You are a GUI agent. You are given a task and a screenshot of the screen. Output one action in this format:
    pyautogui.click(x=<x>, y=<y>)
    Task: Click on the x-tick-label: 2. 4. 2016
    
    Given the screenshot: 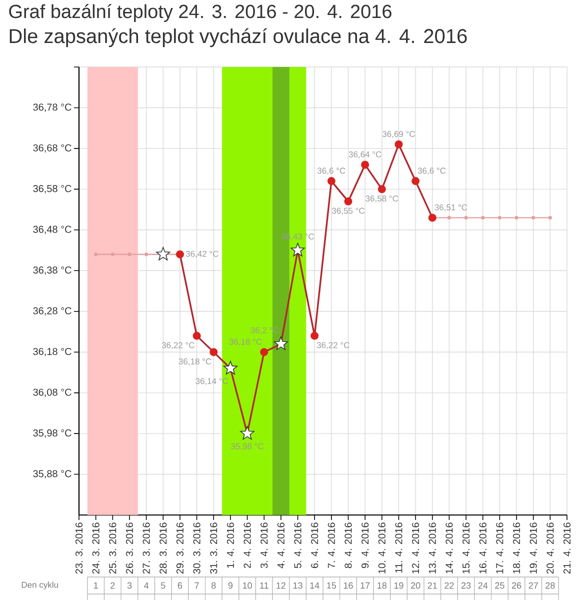 What is the action you would take?
    pyautogui.click(x=247, y=545)
    